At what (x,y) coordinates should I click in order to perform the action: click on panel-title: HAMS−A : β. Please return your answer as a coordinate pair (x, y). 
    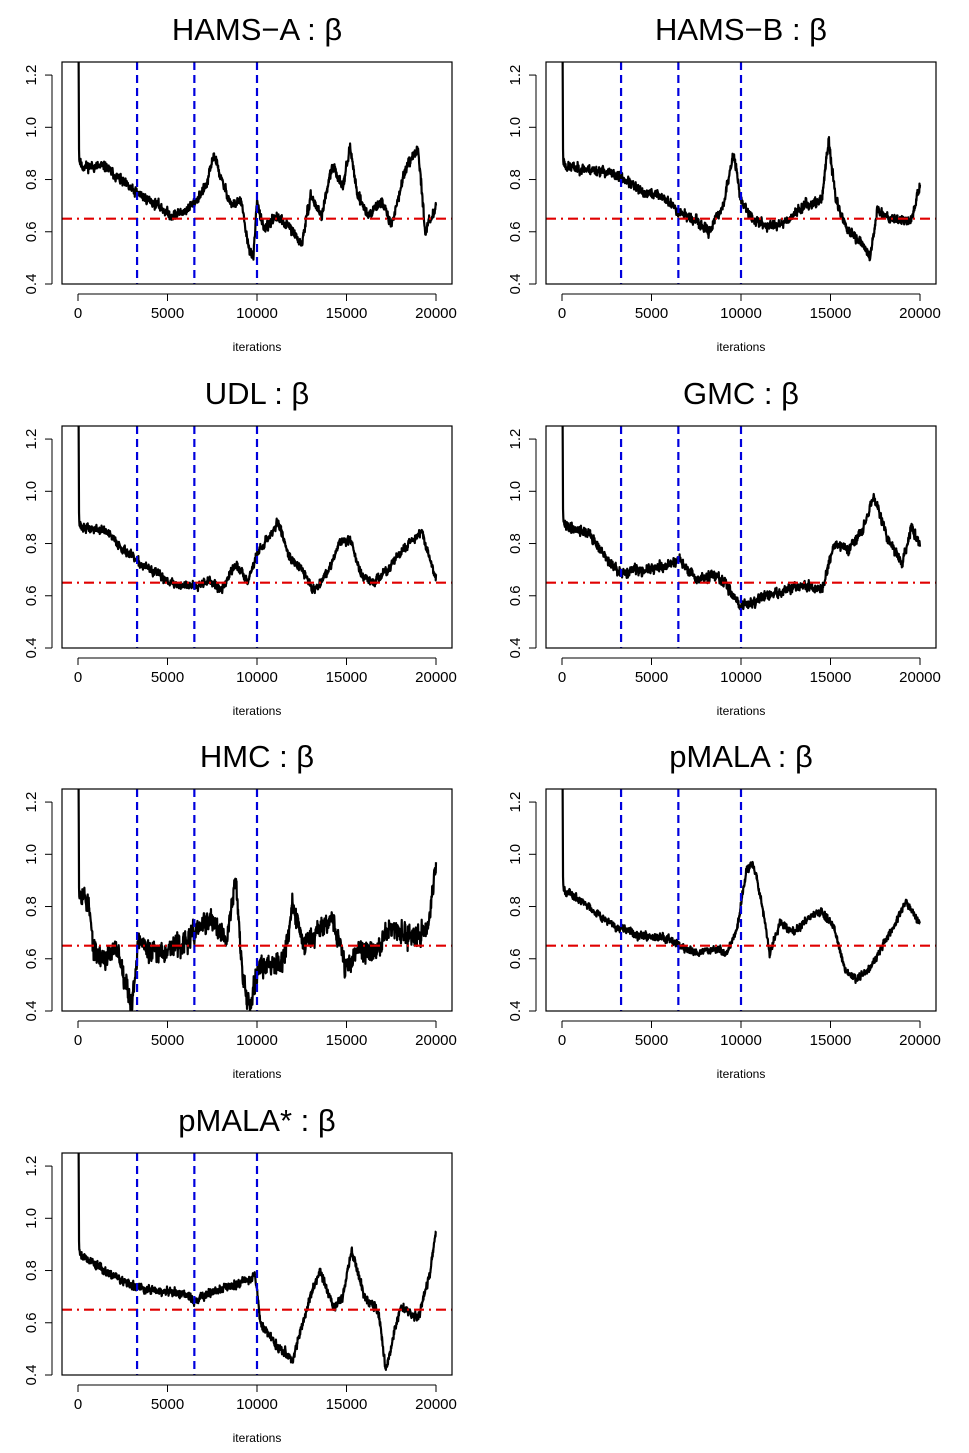
    Looking at the image, I should click on (257, 29).